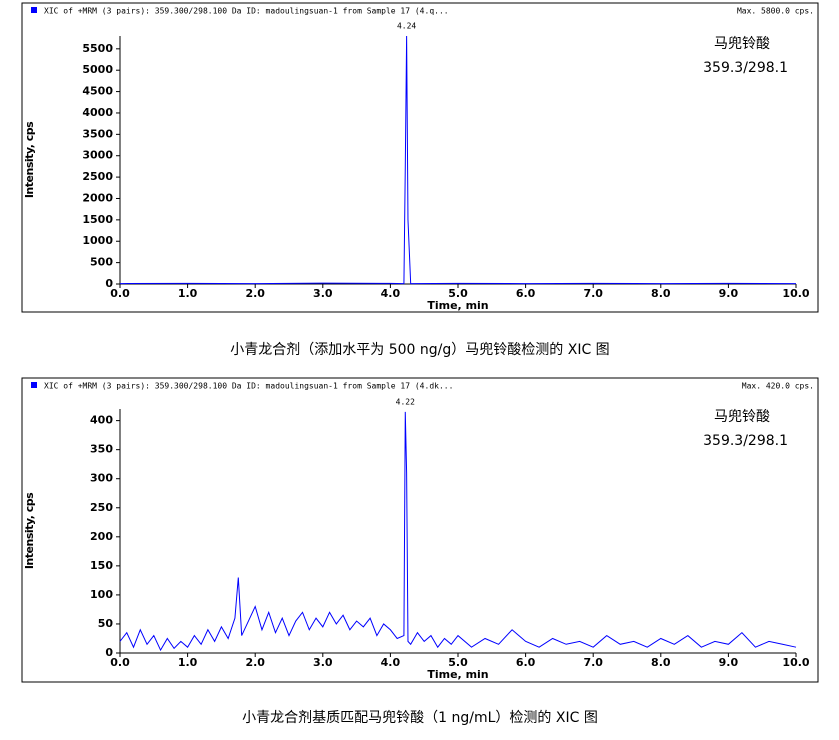 The image size is (839, 740). What do you see at coordinates (97, 133) in the screenshot?
I see `y-tick-label: 3500` at bounding box center [97, 133].